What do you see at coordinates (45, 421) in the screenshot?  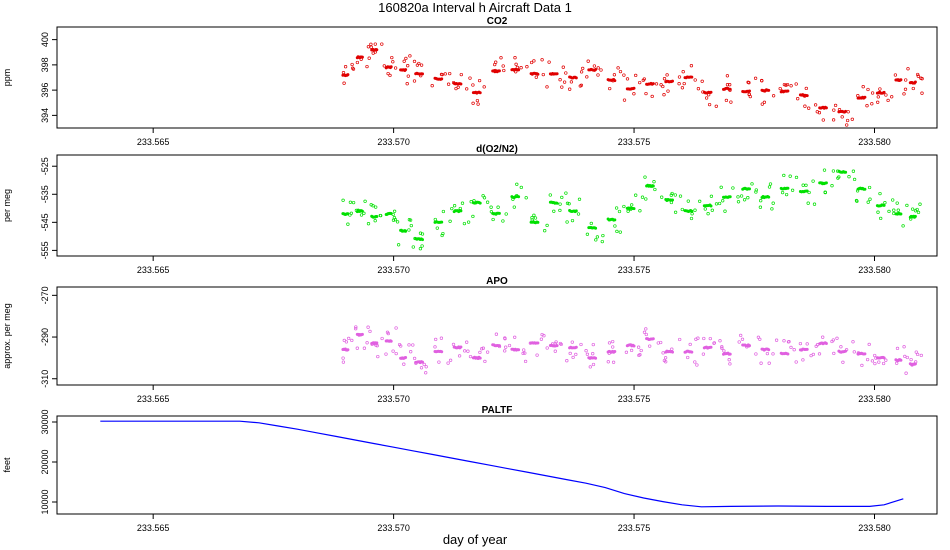 I see `paltf-y-tick-label: 30000` at bounding box center [45, 421].